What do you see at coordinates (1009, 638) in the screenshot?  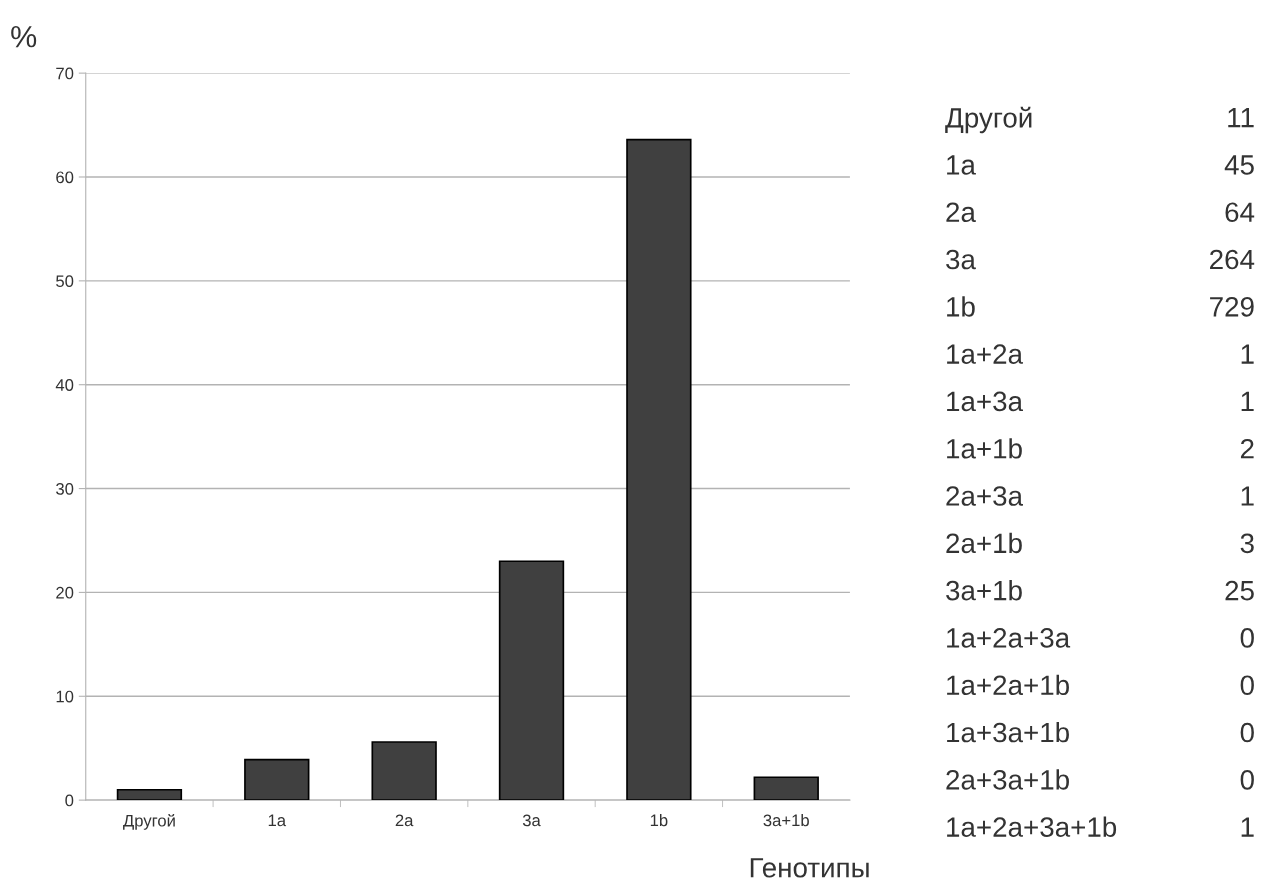 I see `category-label: 1a+2a+3a` at bounding box center [1009, 638].